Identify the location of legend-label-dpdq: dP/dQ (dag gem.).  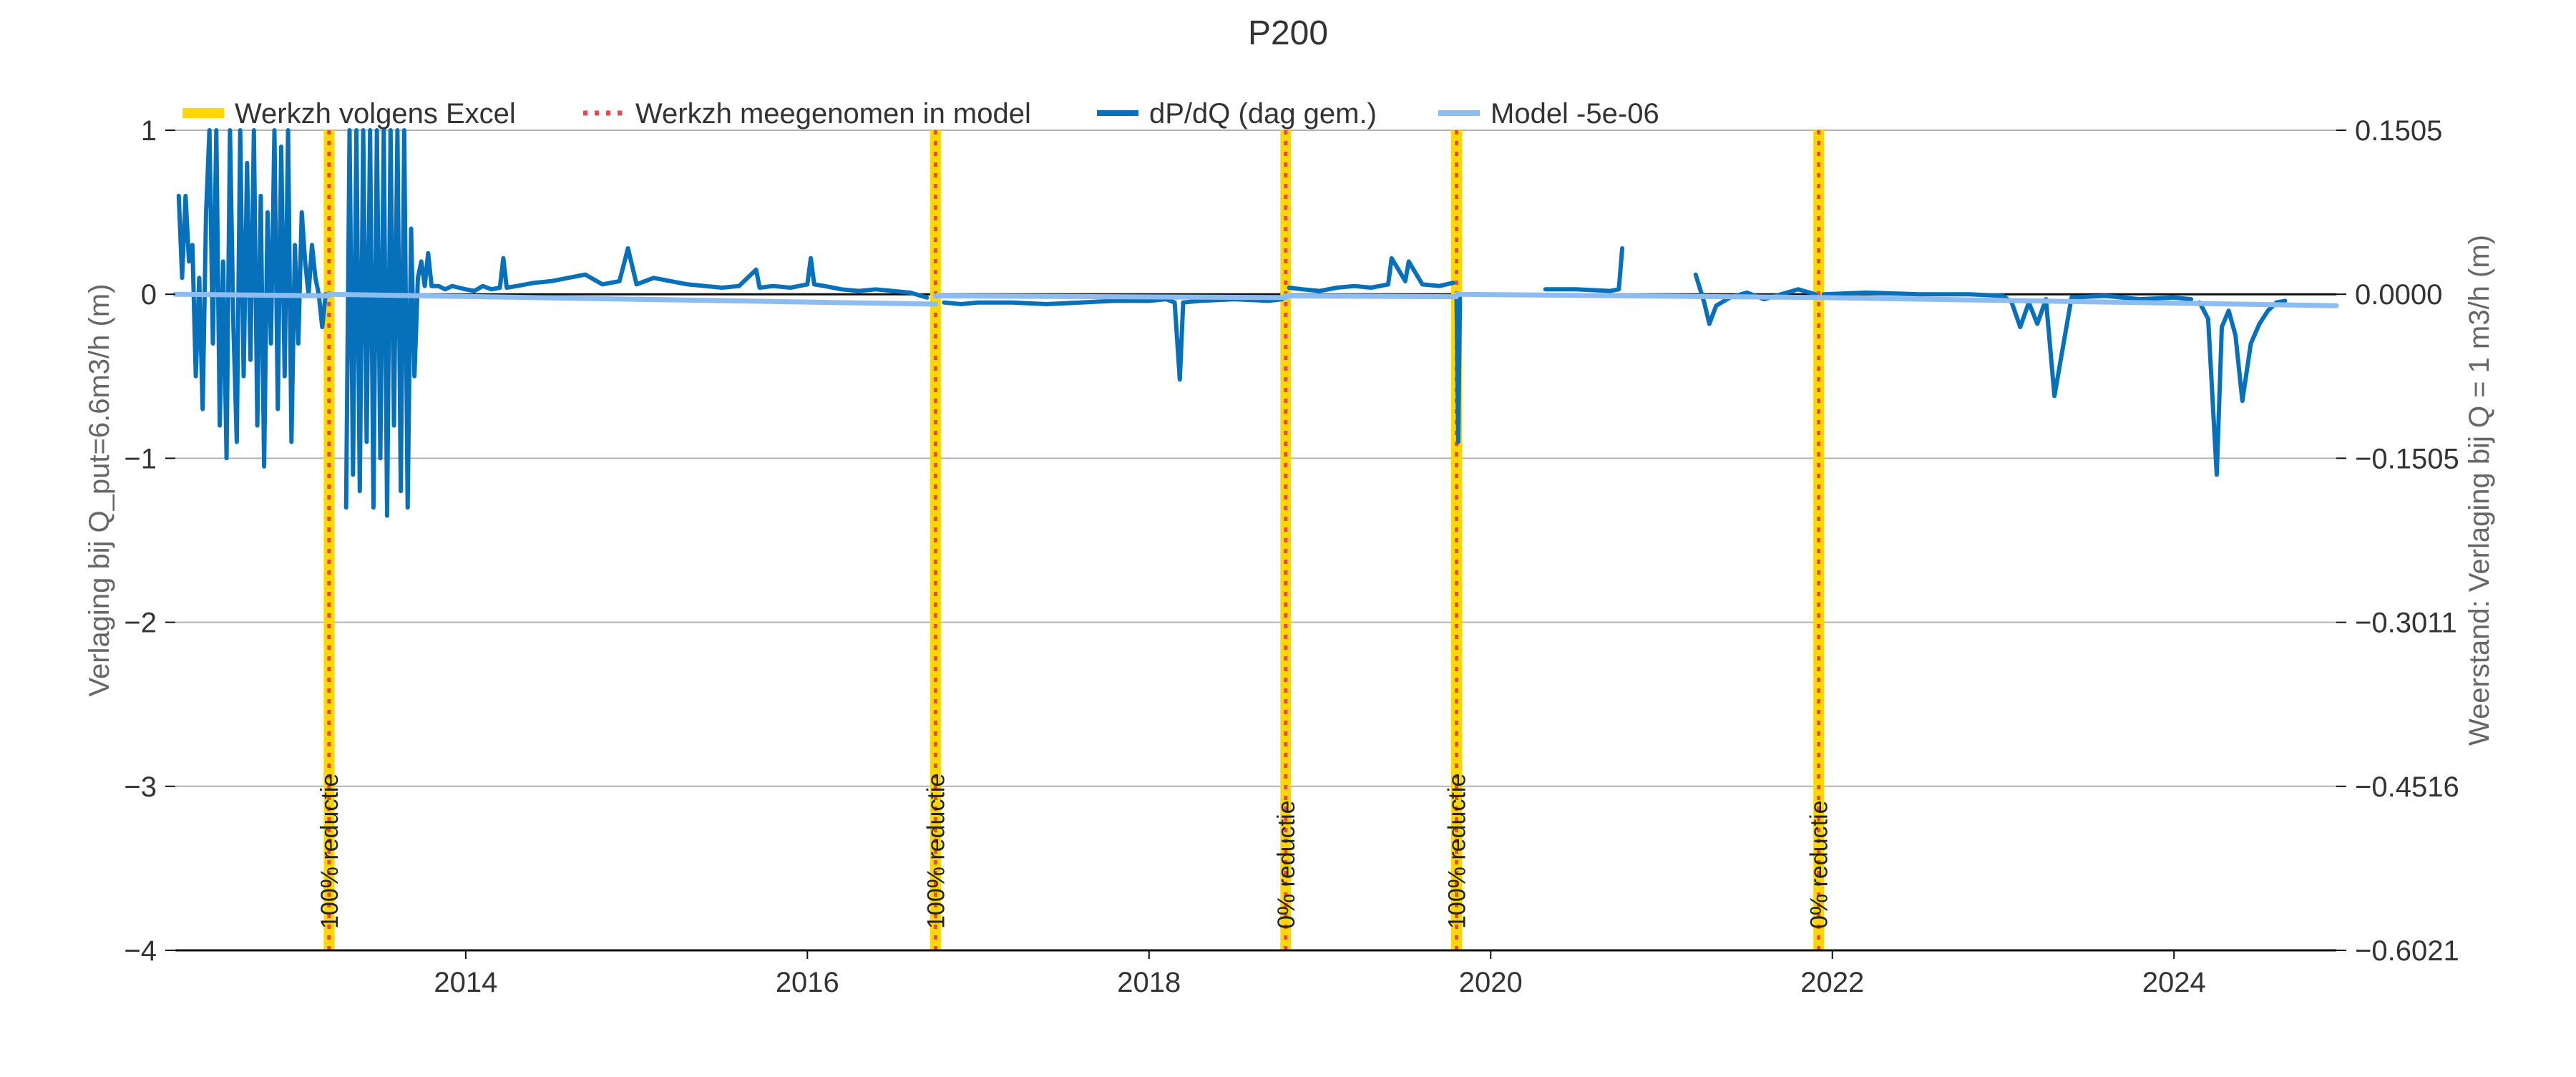
(1263, 114).